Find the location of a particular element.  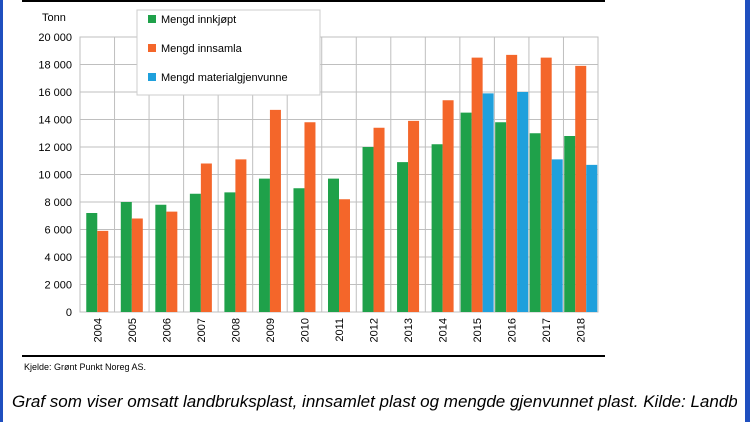

y-tick-label: 16 000 is located at coordinates (55, 93).